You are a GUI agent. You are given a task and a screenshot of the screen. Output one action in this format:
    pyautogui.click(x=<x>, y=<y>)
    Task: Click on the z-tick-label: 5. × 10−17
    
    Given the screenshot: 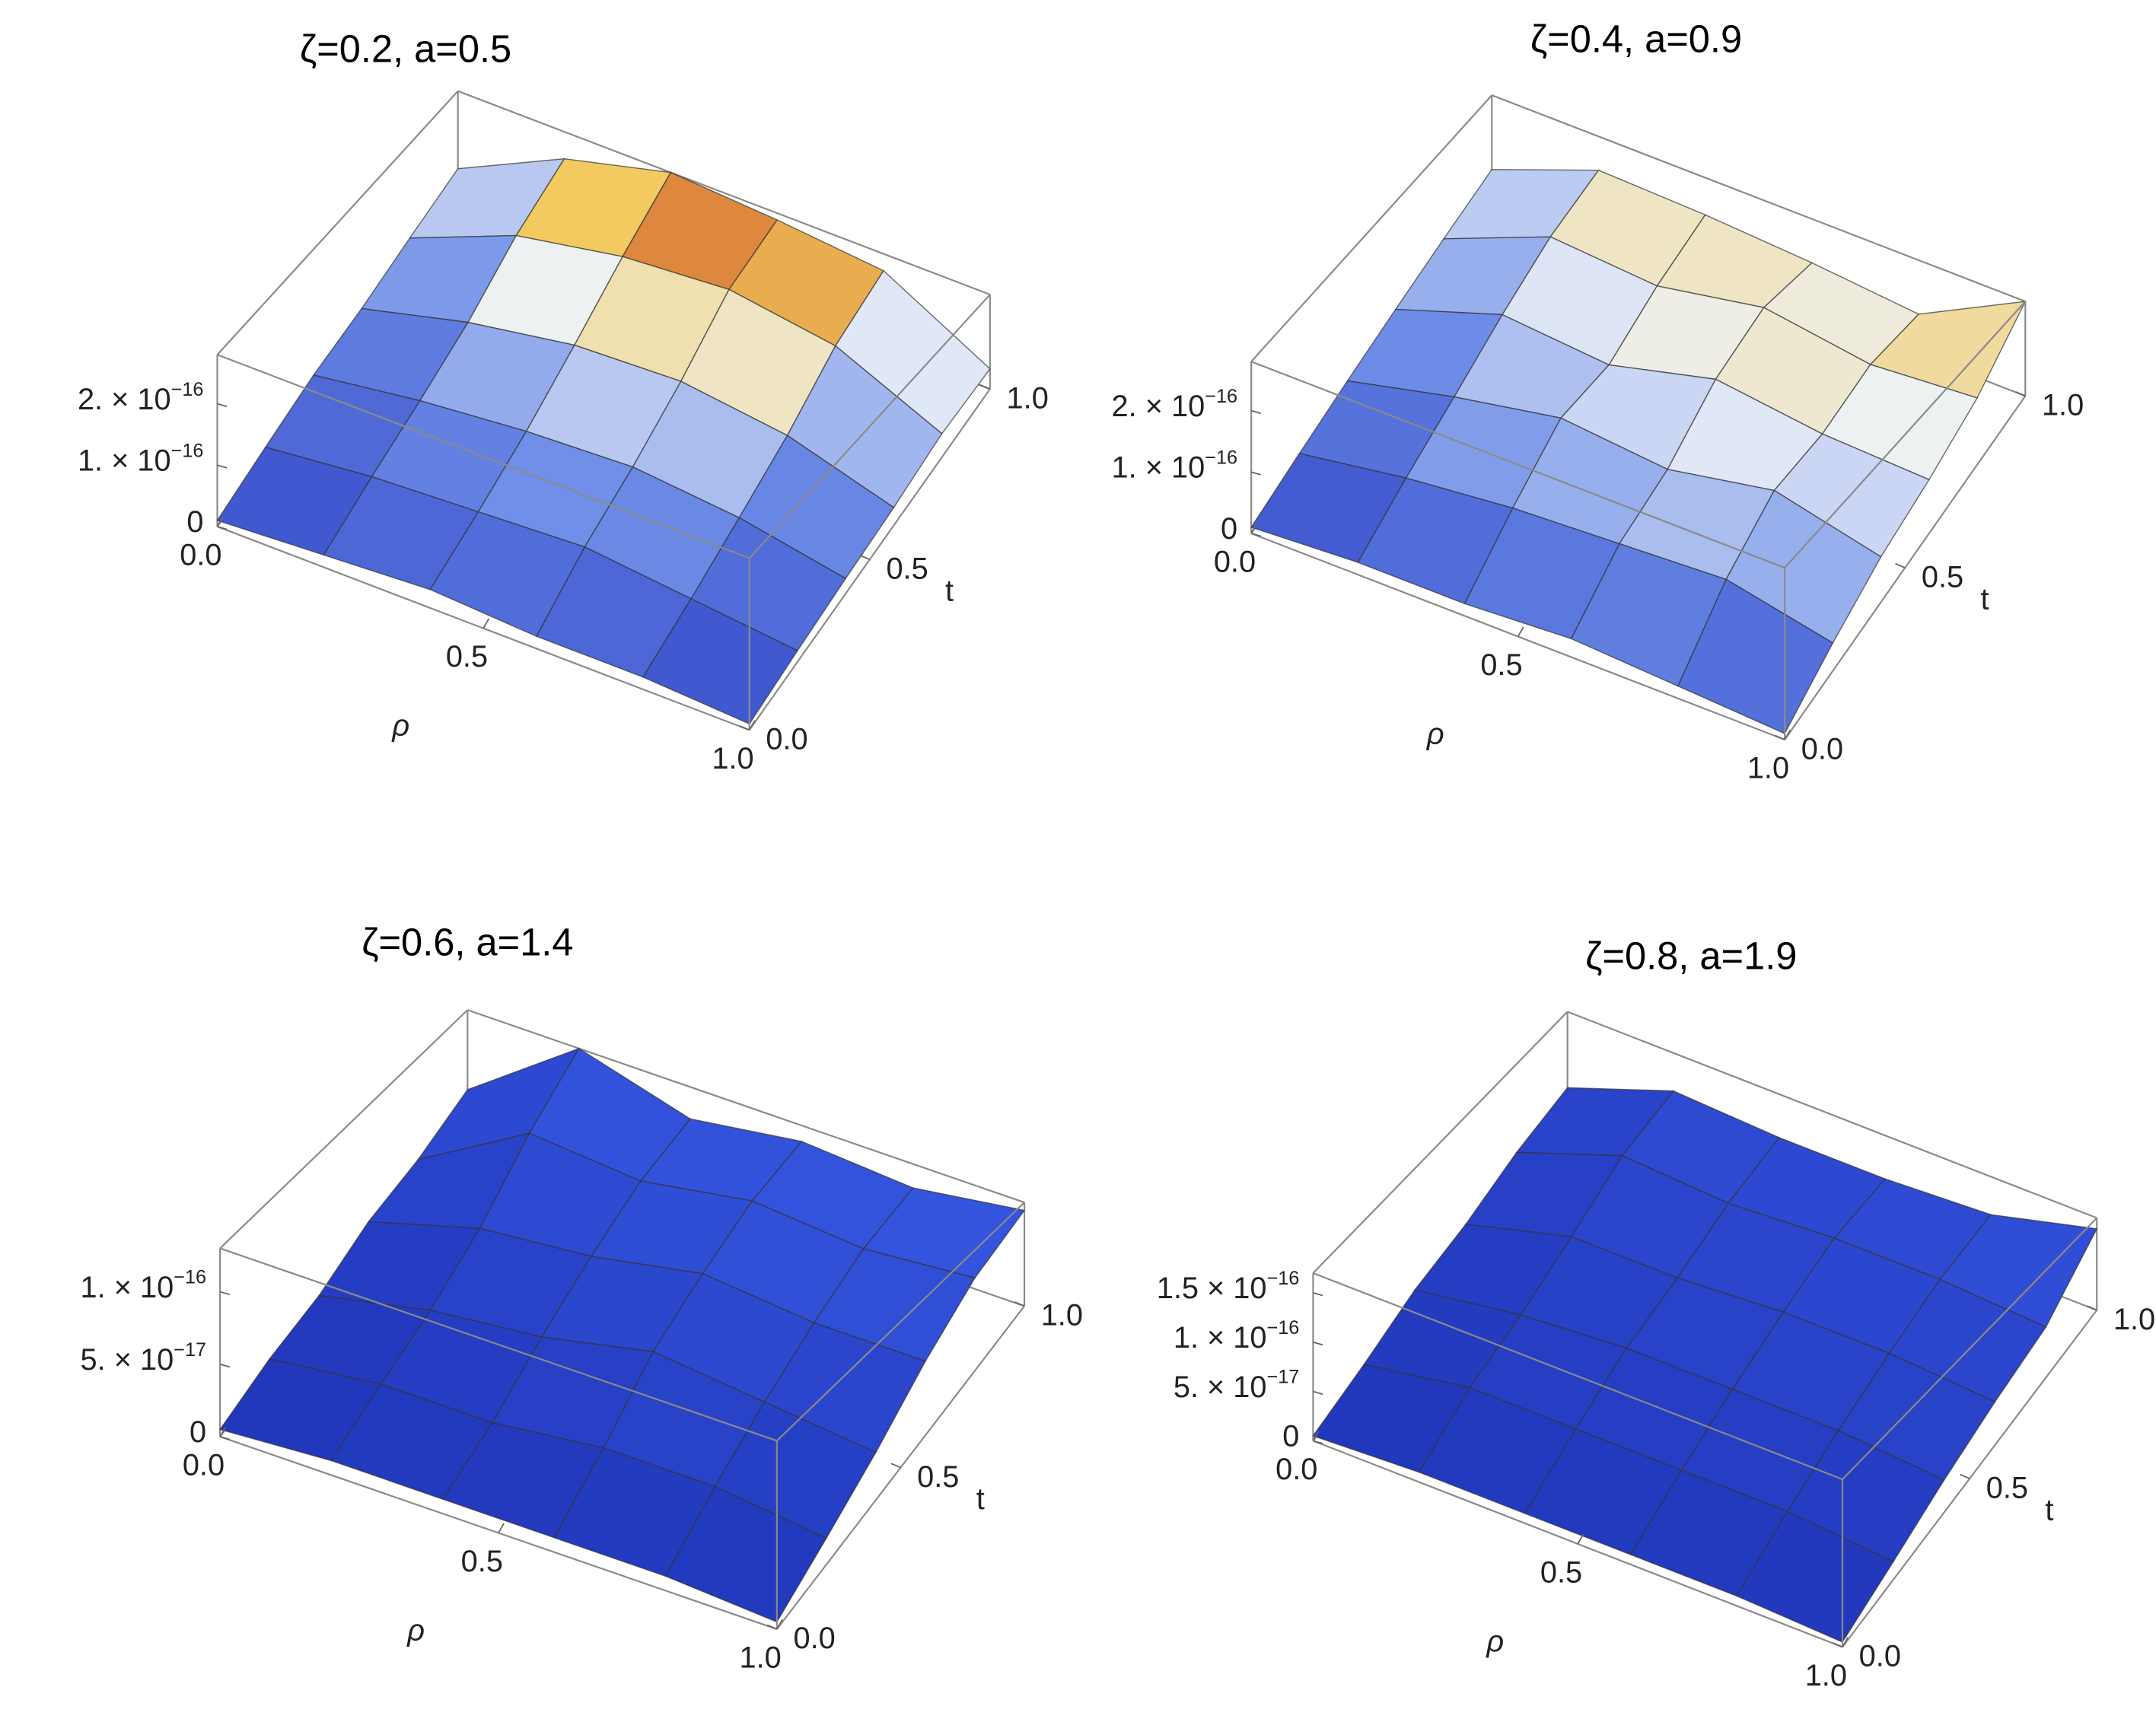 What is the action you would take?
    pyautogui.click(x=1237, y=1385)
    